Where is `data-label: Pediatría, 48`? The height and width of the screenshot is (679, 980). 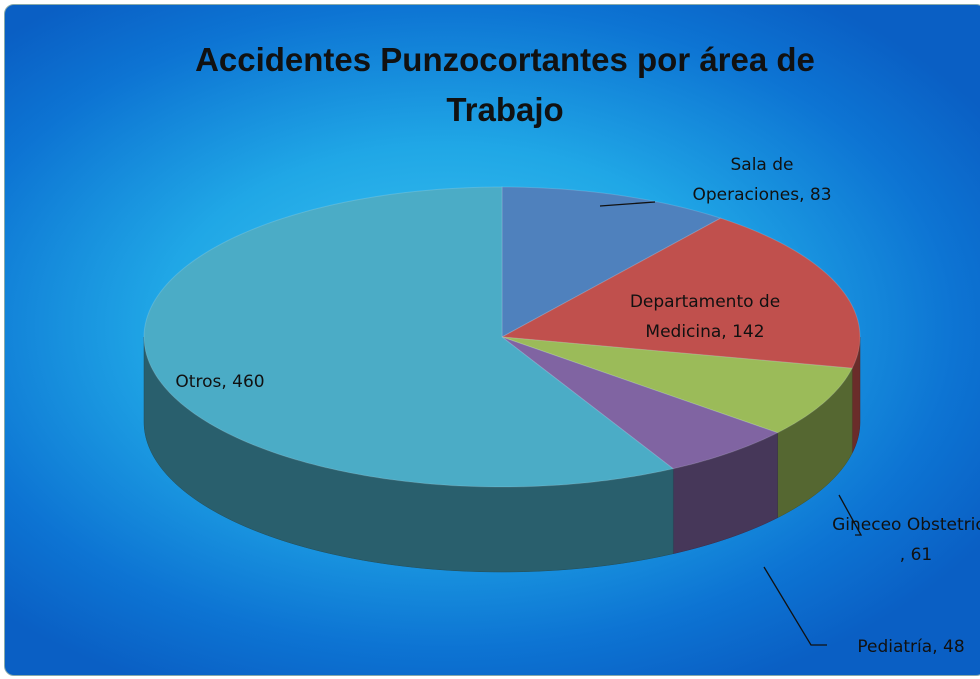 data-label: Pediatría, 48 is located at coordinates (911, 647).